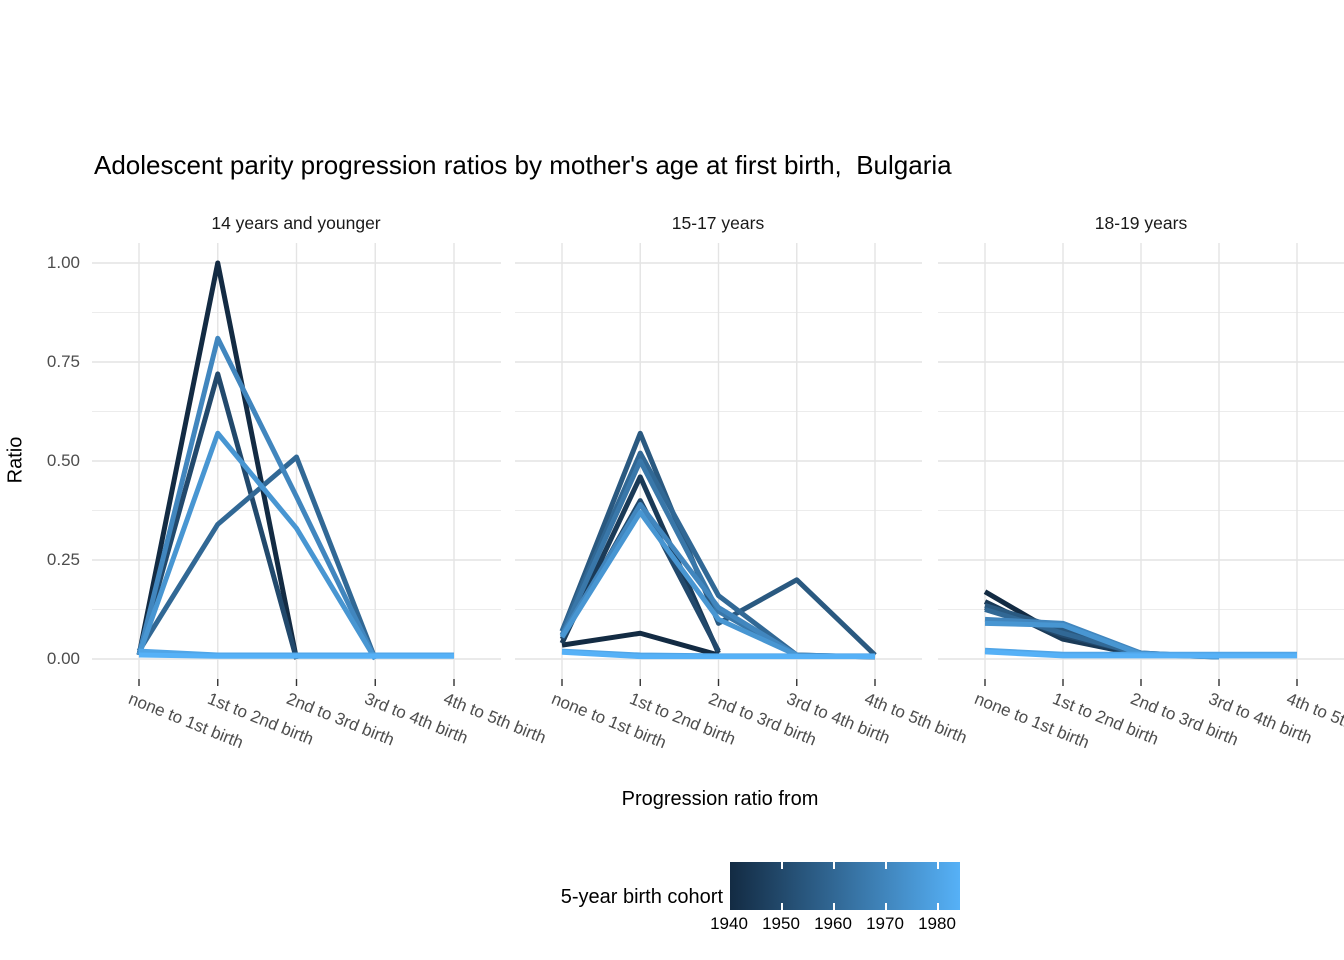 The image size is (1344, 960). I want to click on facet-strip-label-1: 14 years and younger, so click(296, 223).